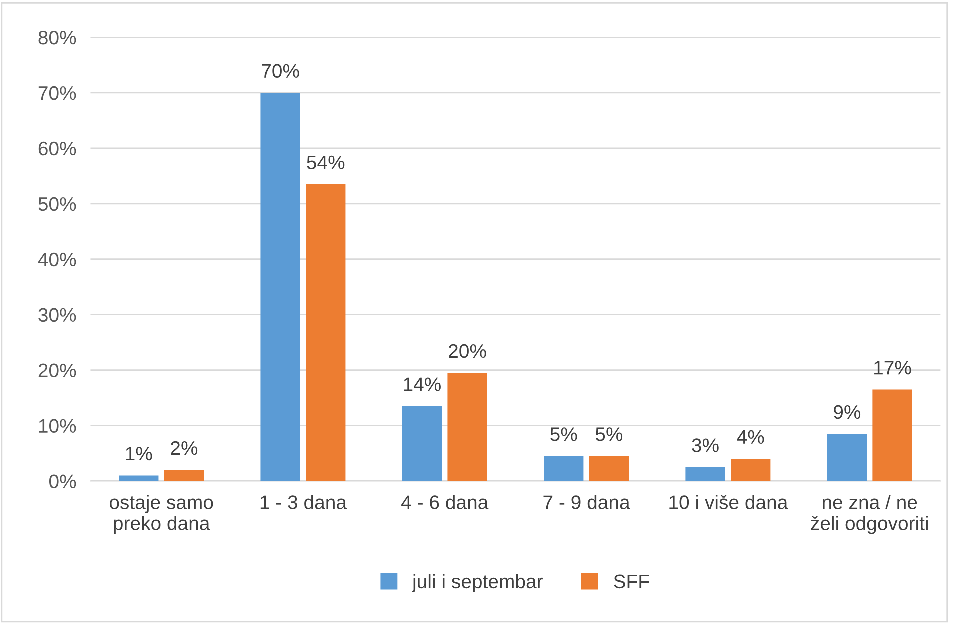 The height and width of the screenshot is (625, 955). Describe the element at coordinates (184, 448) in the screenshot. I see `data-label: 2%` at that location.